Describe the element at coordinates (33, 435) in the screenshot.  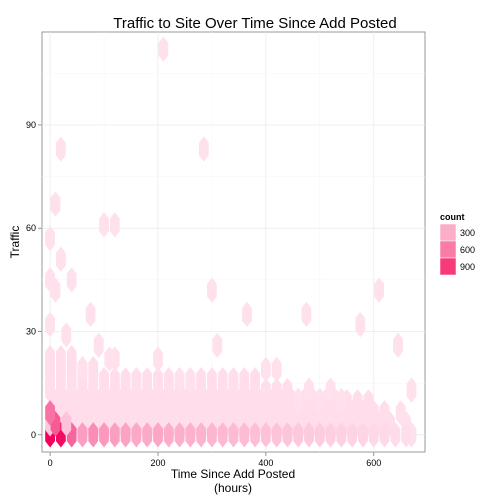
I see `y-tick-label: 0` at that location.